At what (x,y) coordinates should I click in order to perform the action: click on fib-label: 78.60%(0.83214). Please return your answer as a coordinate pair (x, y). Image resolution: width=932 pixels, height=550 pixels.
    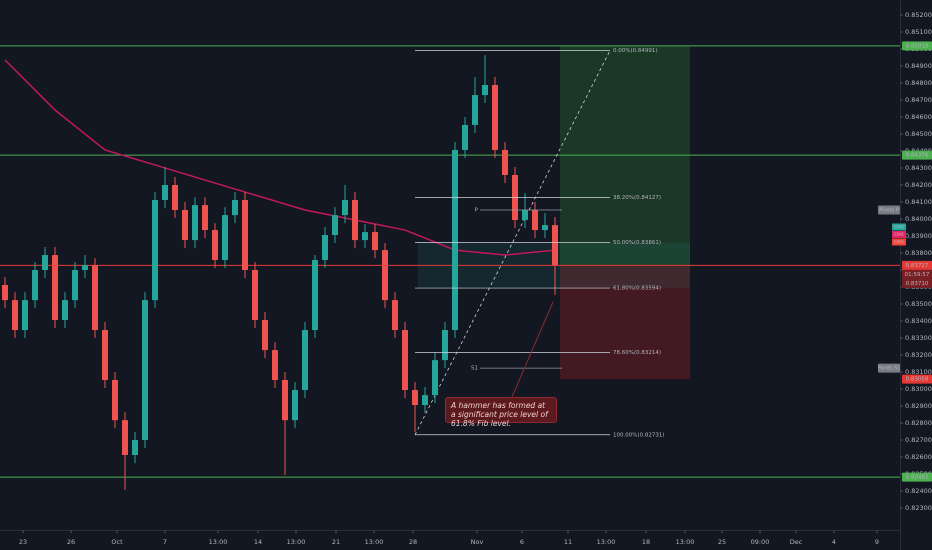
    Looking at the image, I should click on (637, 353).